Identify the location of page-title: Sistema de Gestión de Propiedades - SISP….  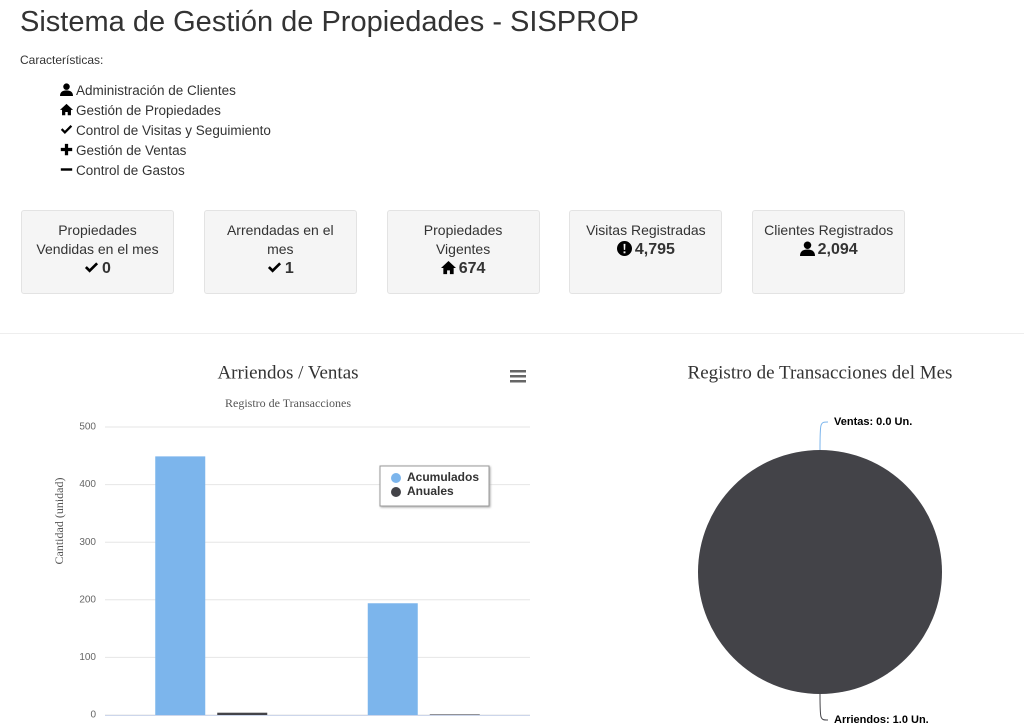
(329, 22).